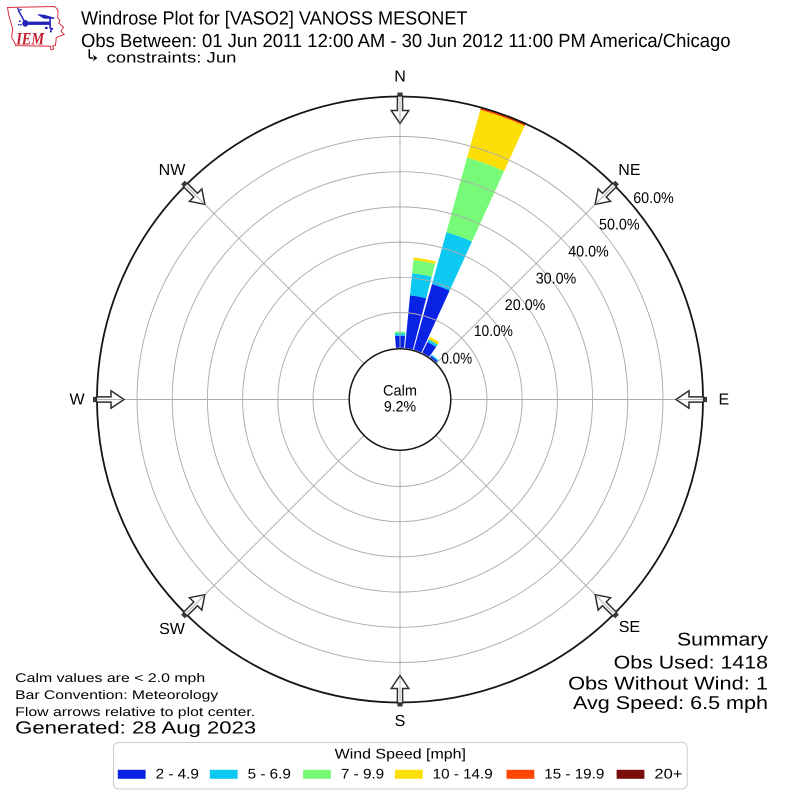  What do you see at coordinates (691, 662) in the screenshot?
I see `svg-text: Obs Used: 1418` at bounding box center [691, 662].